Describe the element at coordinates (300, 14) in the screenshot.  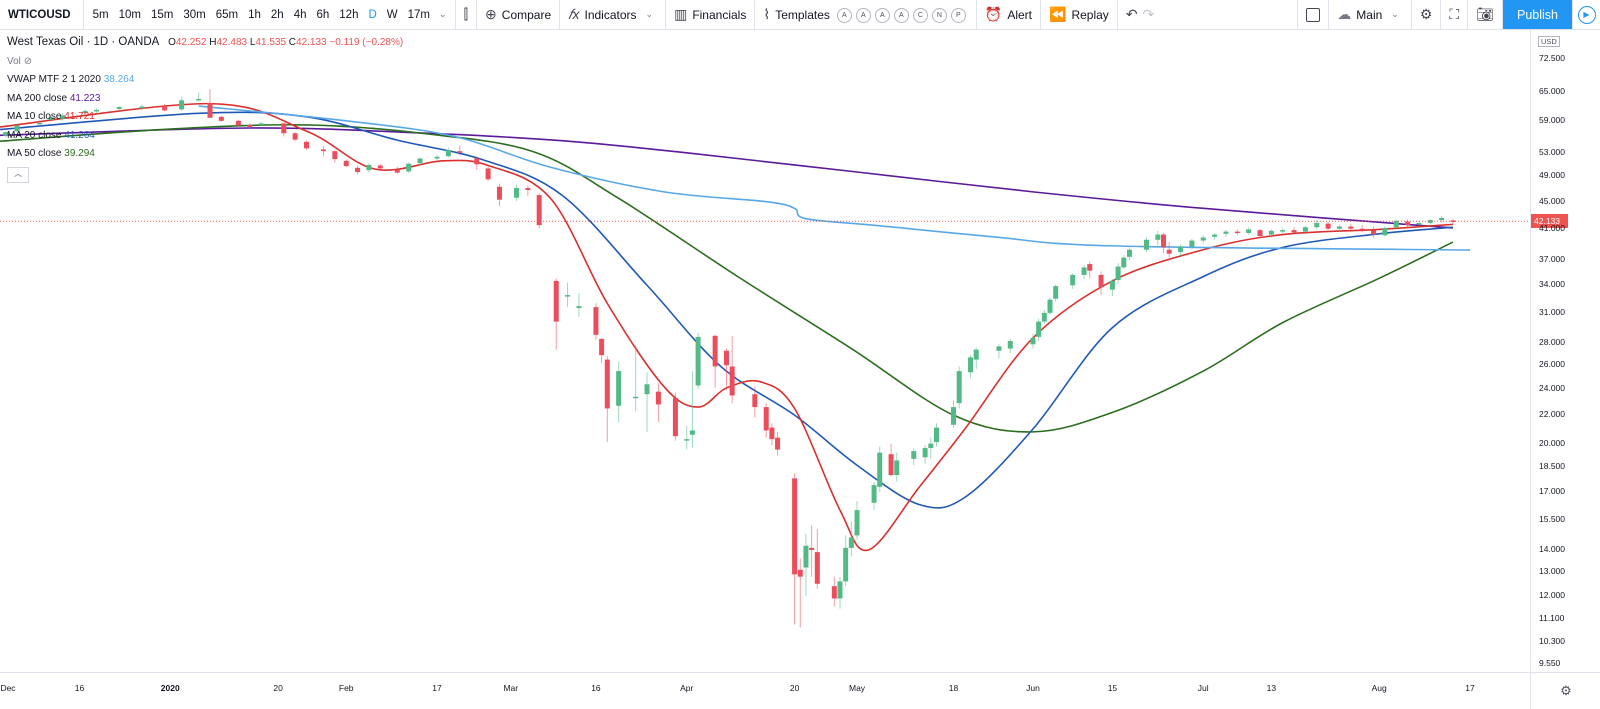
I see `interval-4h: 4h` at that location.